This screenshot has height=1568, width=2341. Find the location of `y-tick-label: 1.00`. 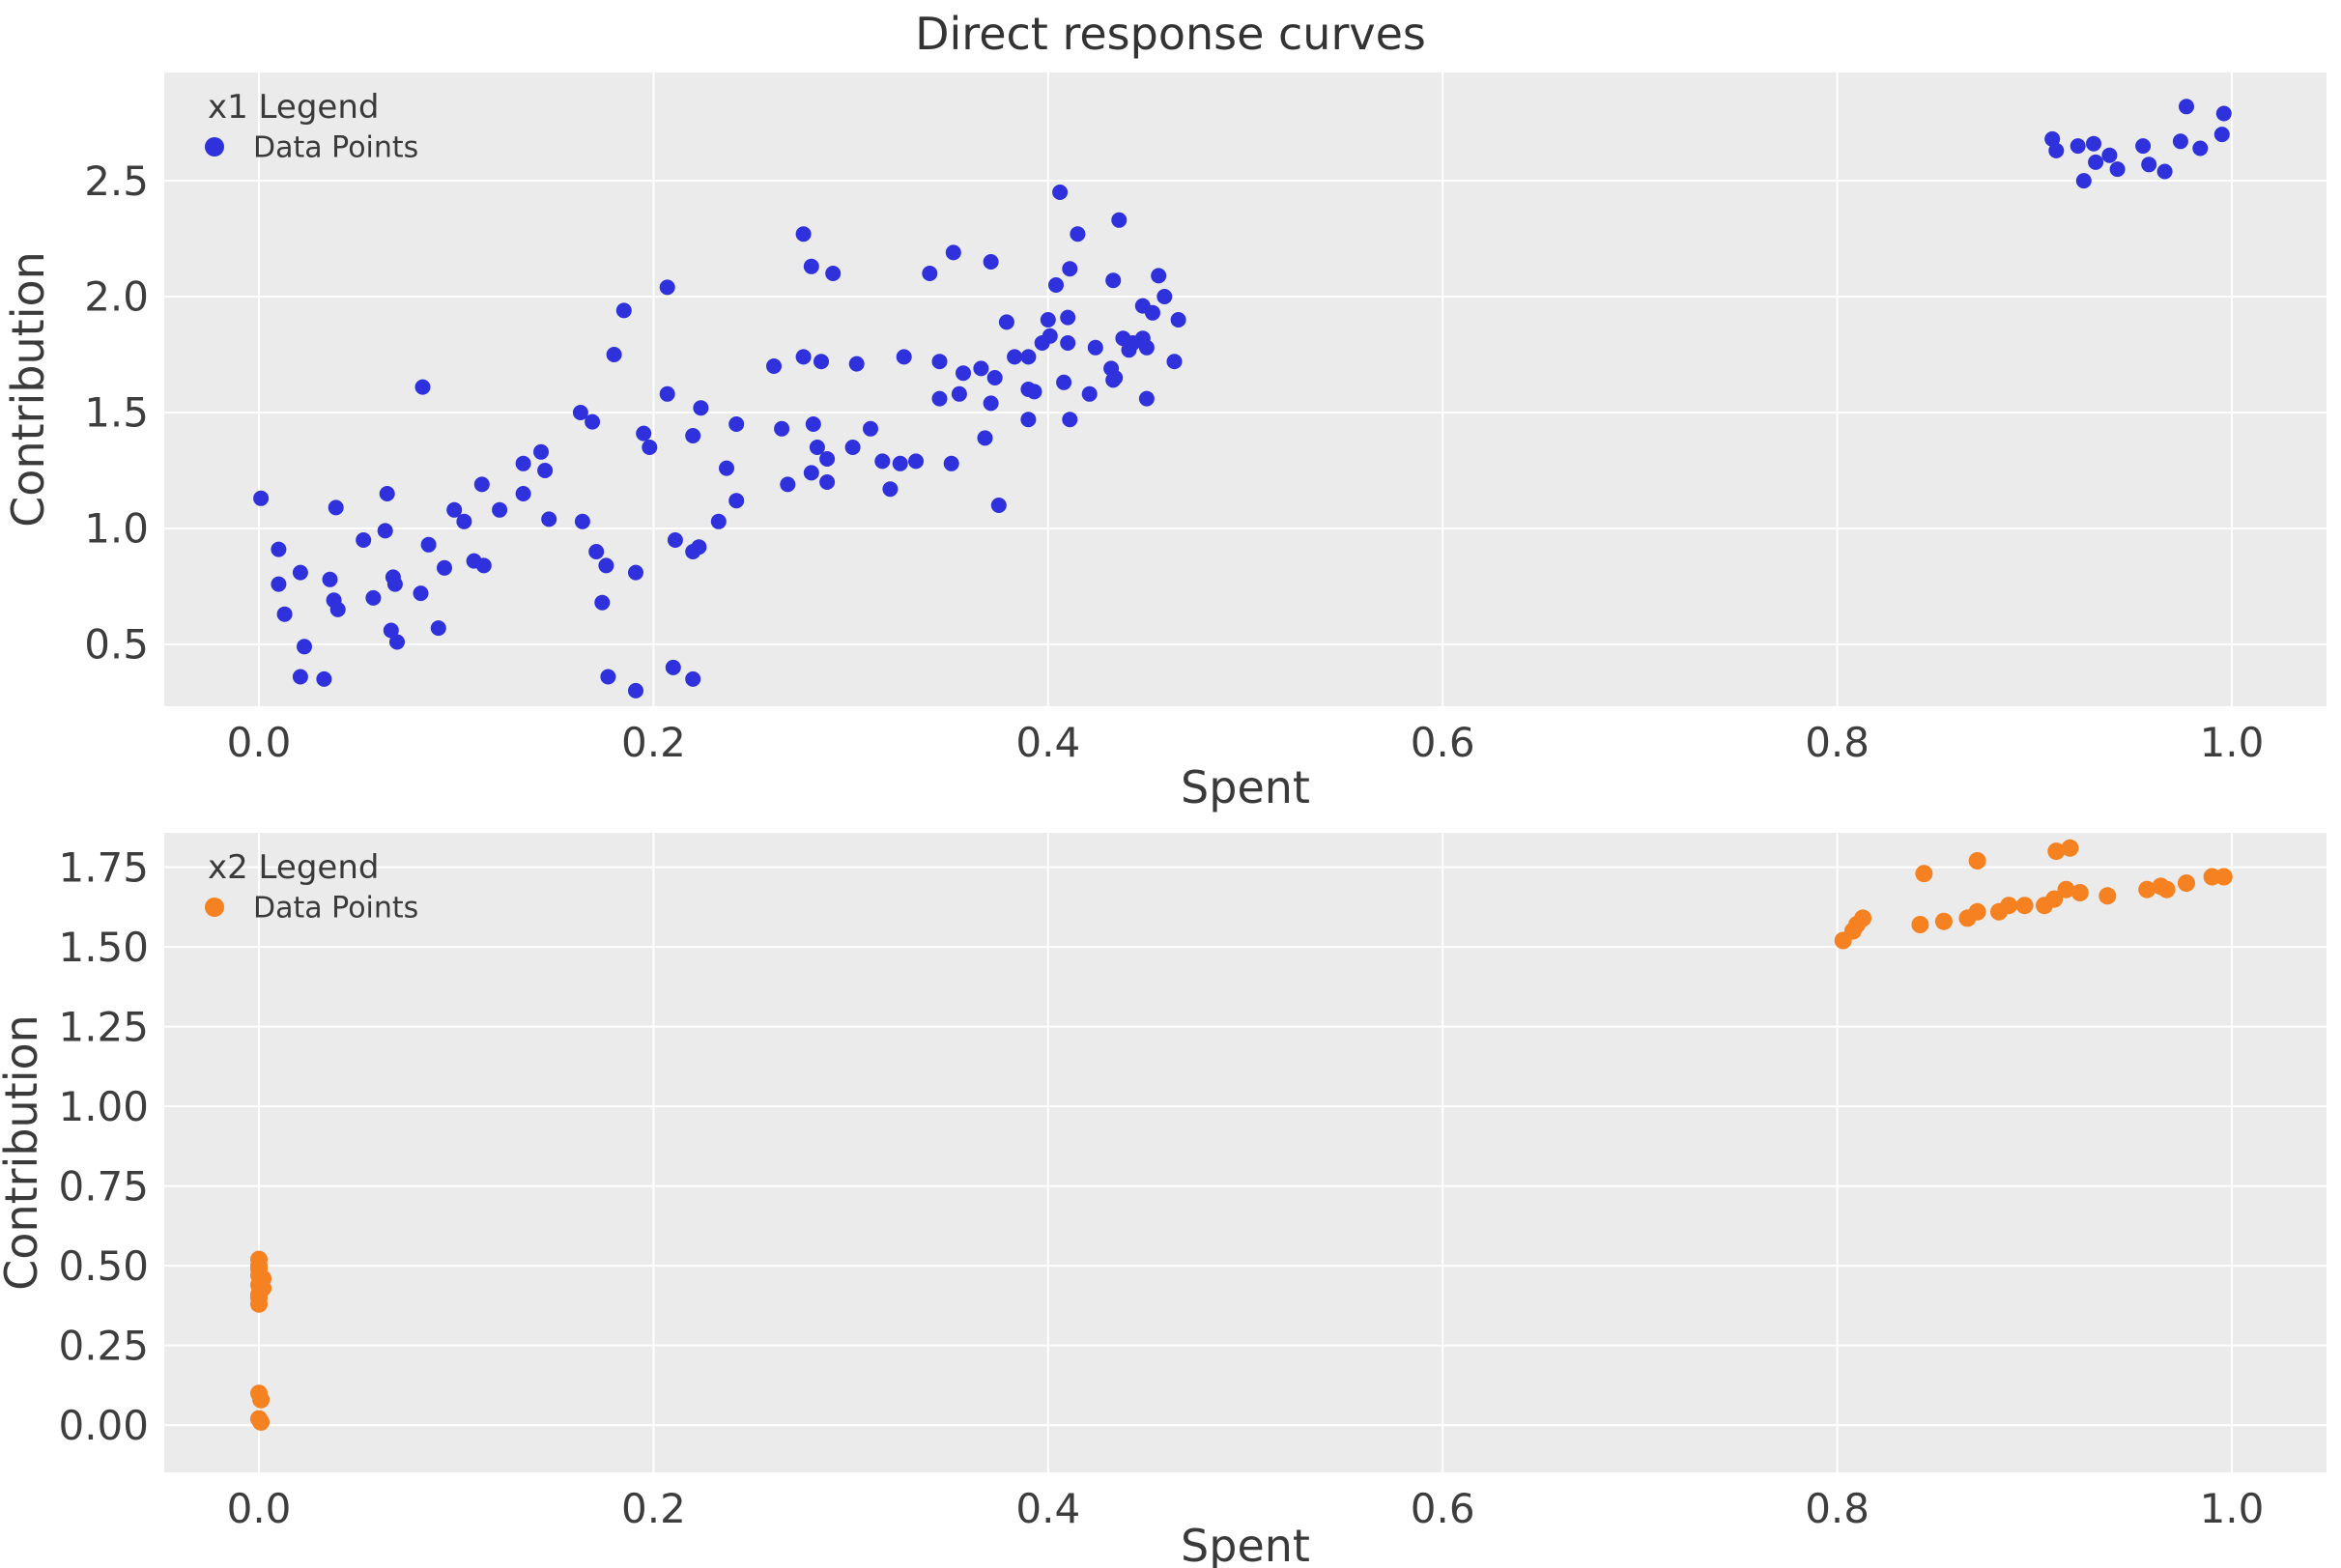

y-tick-label: 1.00 is located at coordinates (104, 1106).